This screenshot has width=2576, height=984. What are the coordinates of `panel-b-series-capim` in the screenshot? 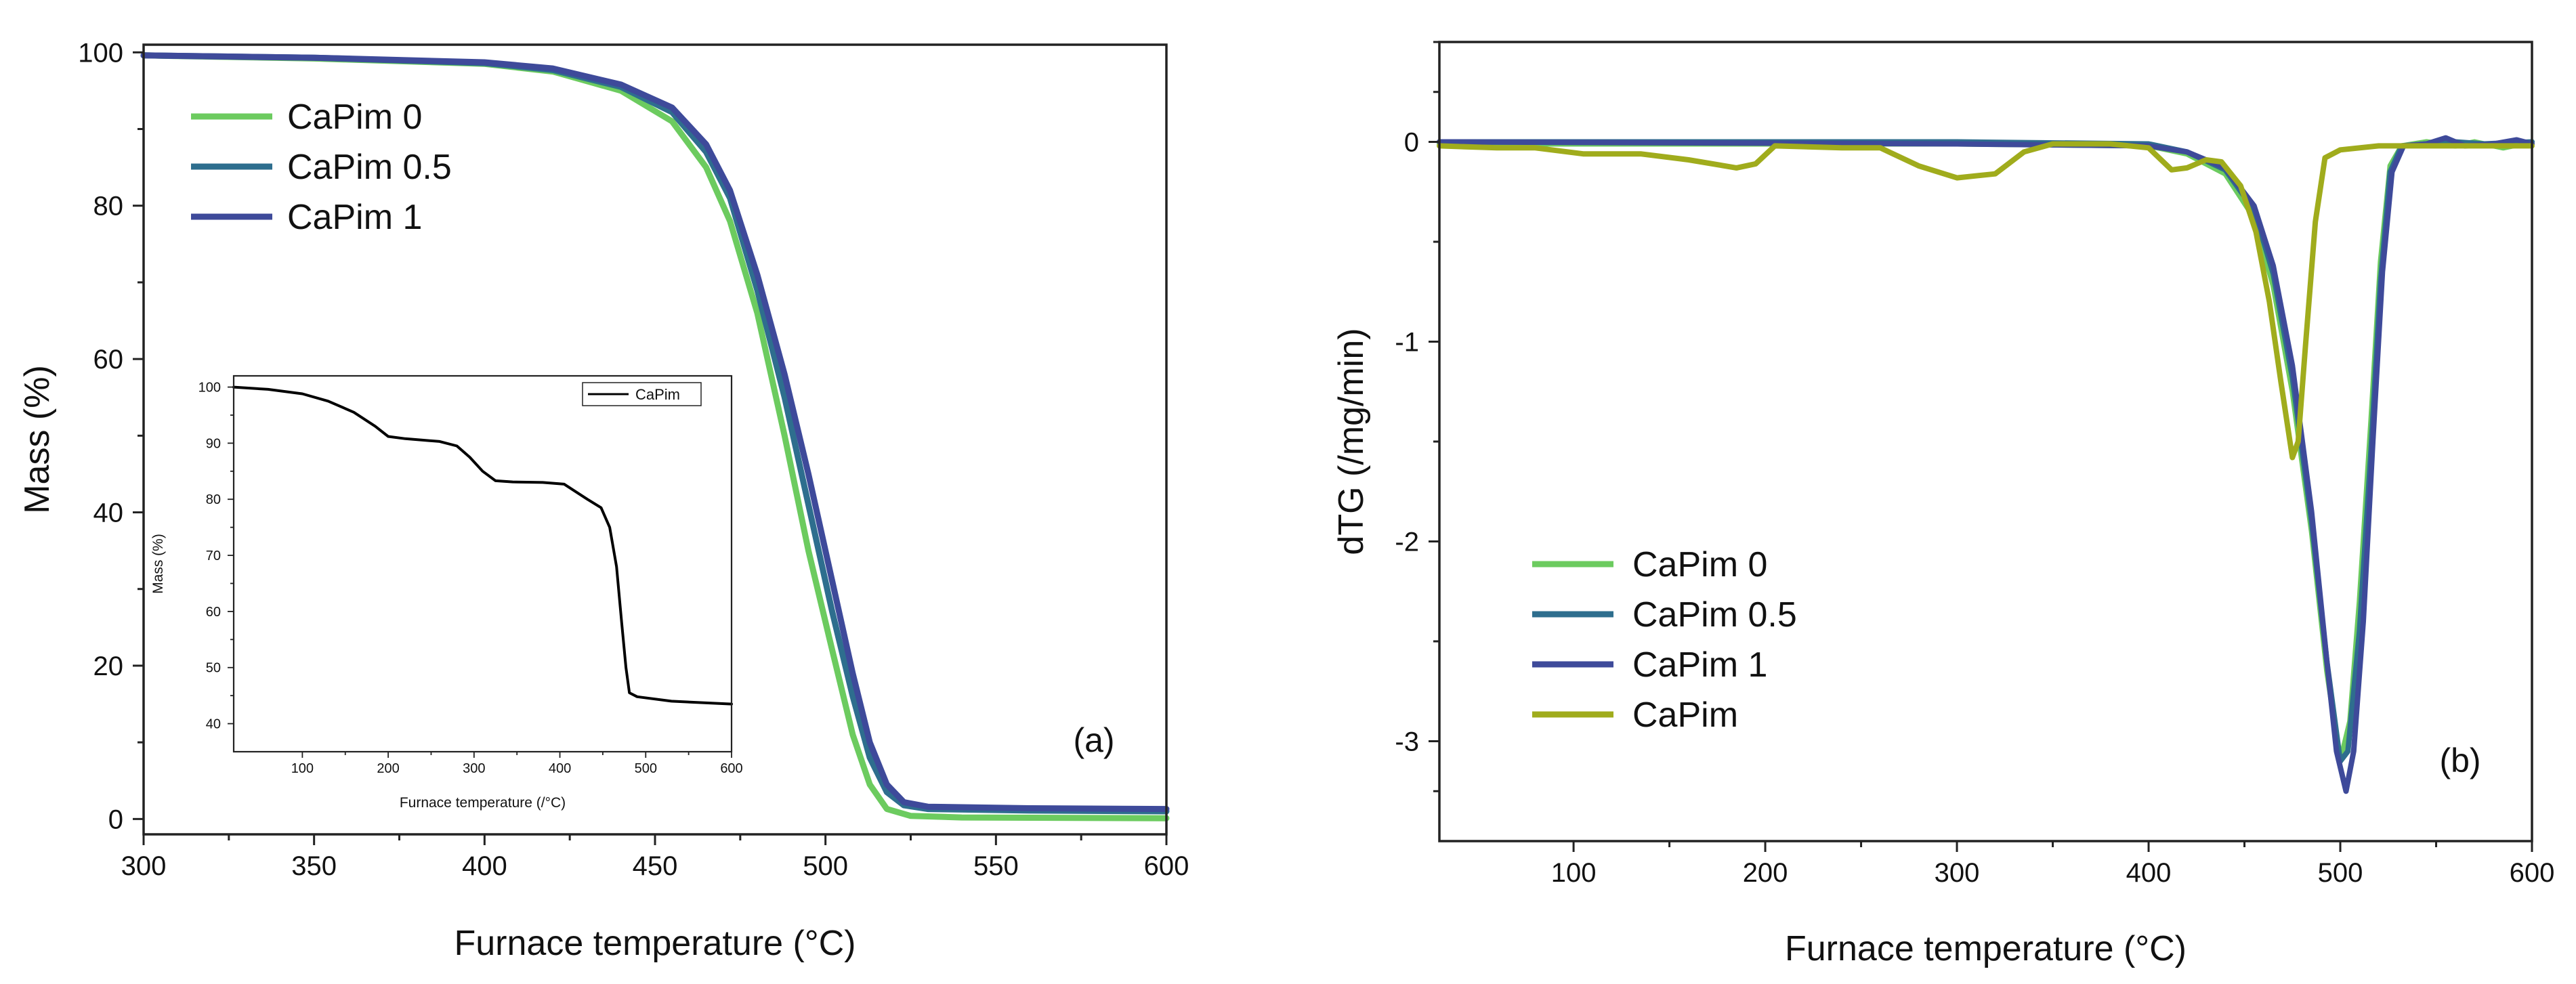 It's located at (1986, 301).